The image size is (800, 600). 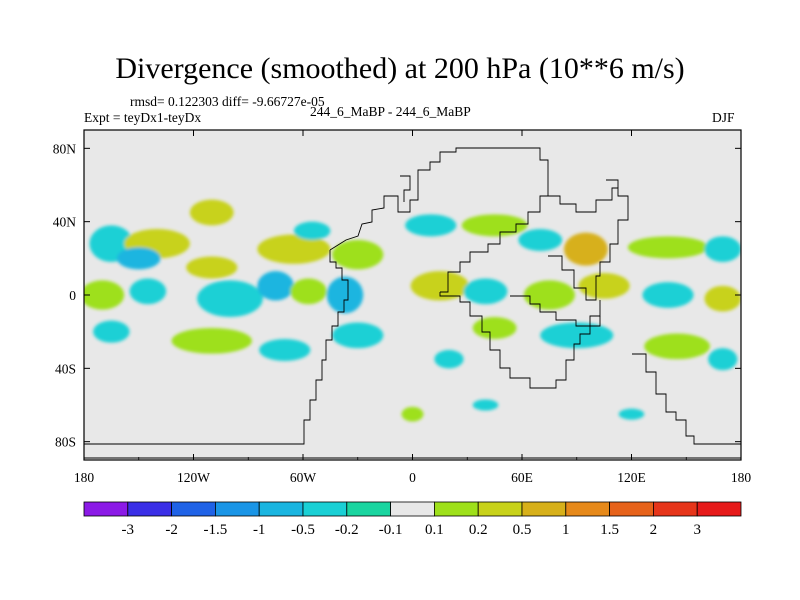 I want to click on y-tick-label: 80N, so click(x=65, y=148).